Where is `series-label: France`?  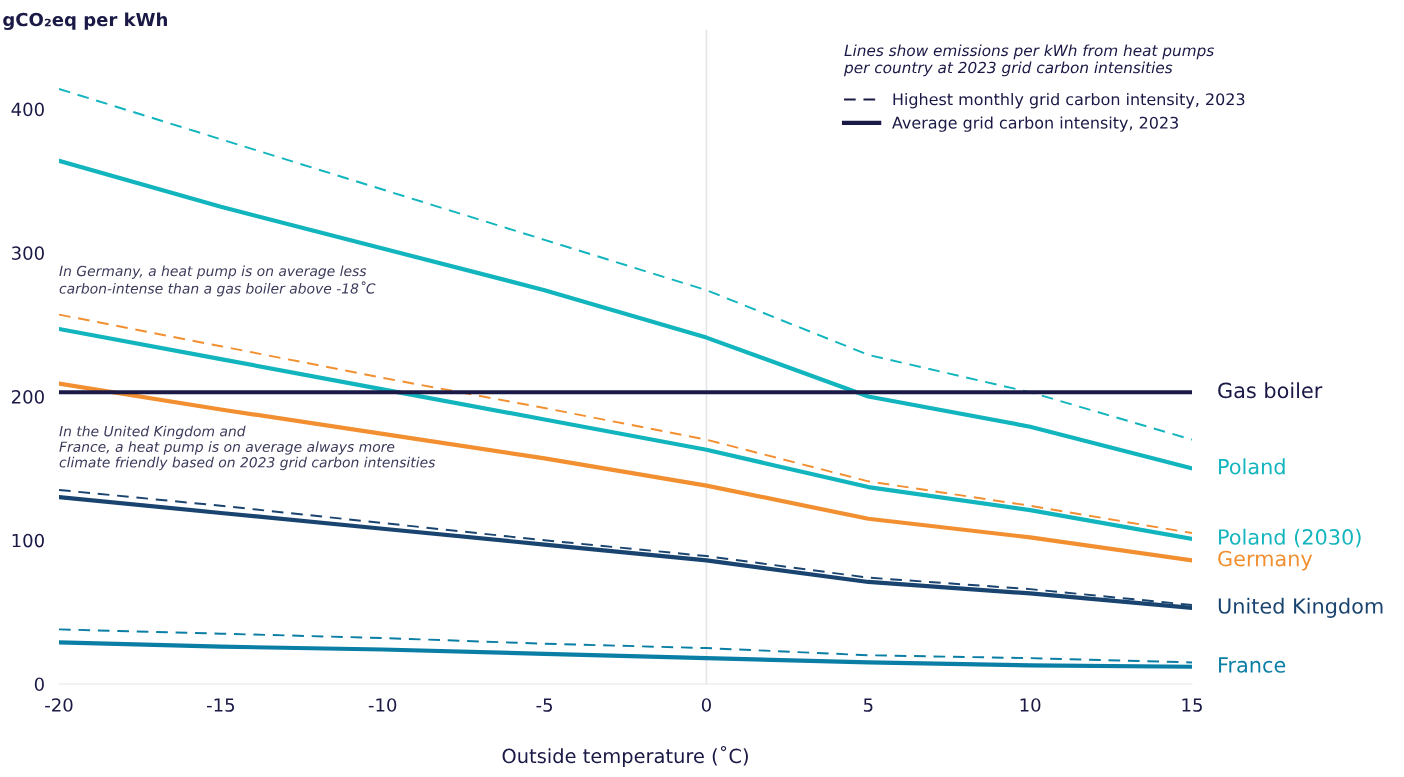
series-label: France is located at coordinates (1252, 665).